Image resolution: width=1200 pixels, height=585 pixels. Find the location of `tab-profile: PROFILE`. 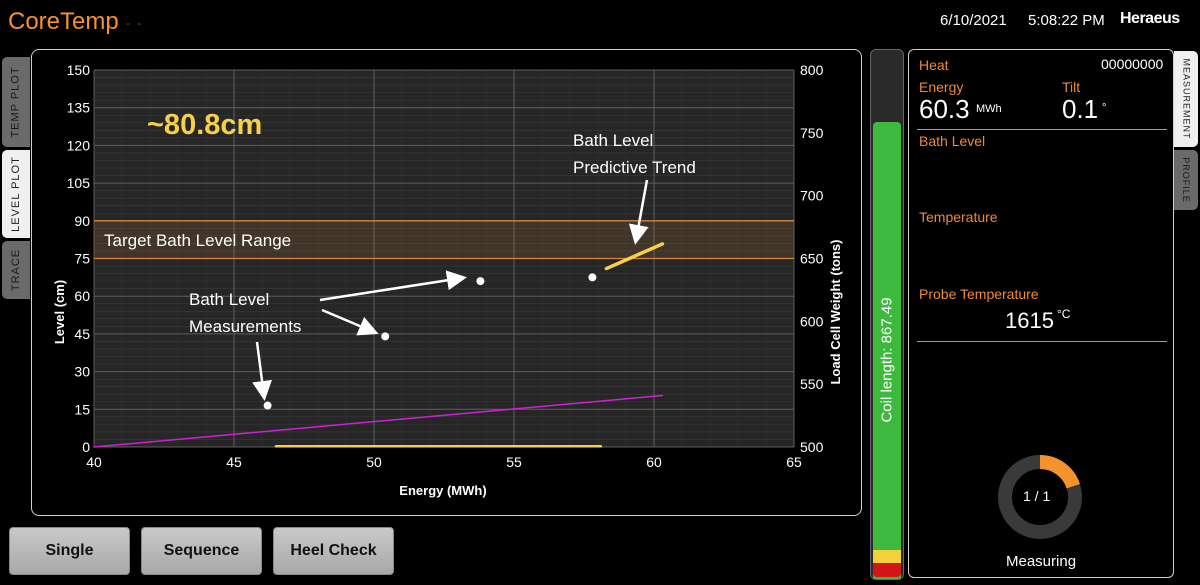

tab-profile: PROFILE is located at coordinates (1186, 180).